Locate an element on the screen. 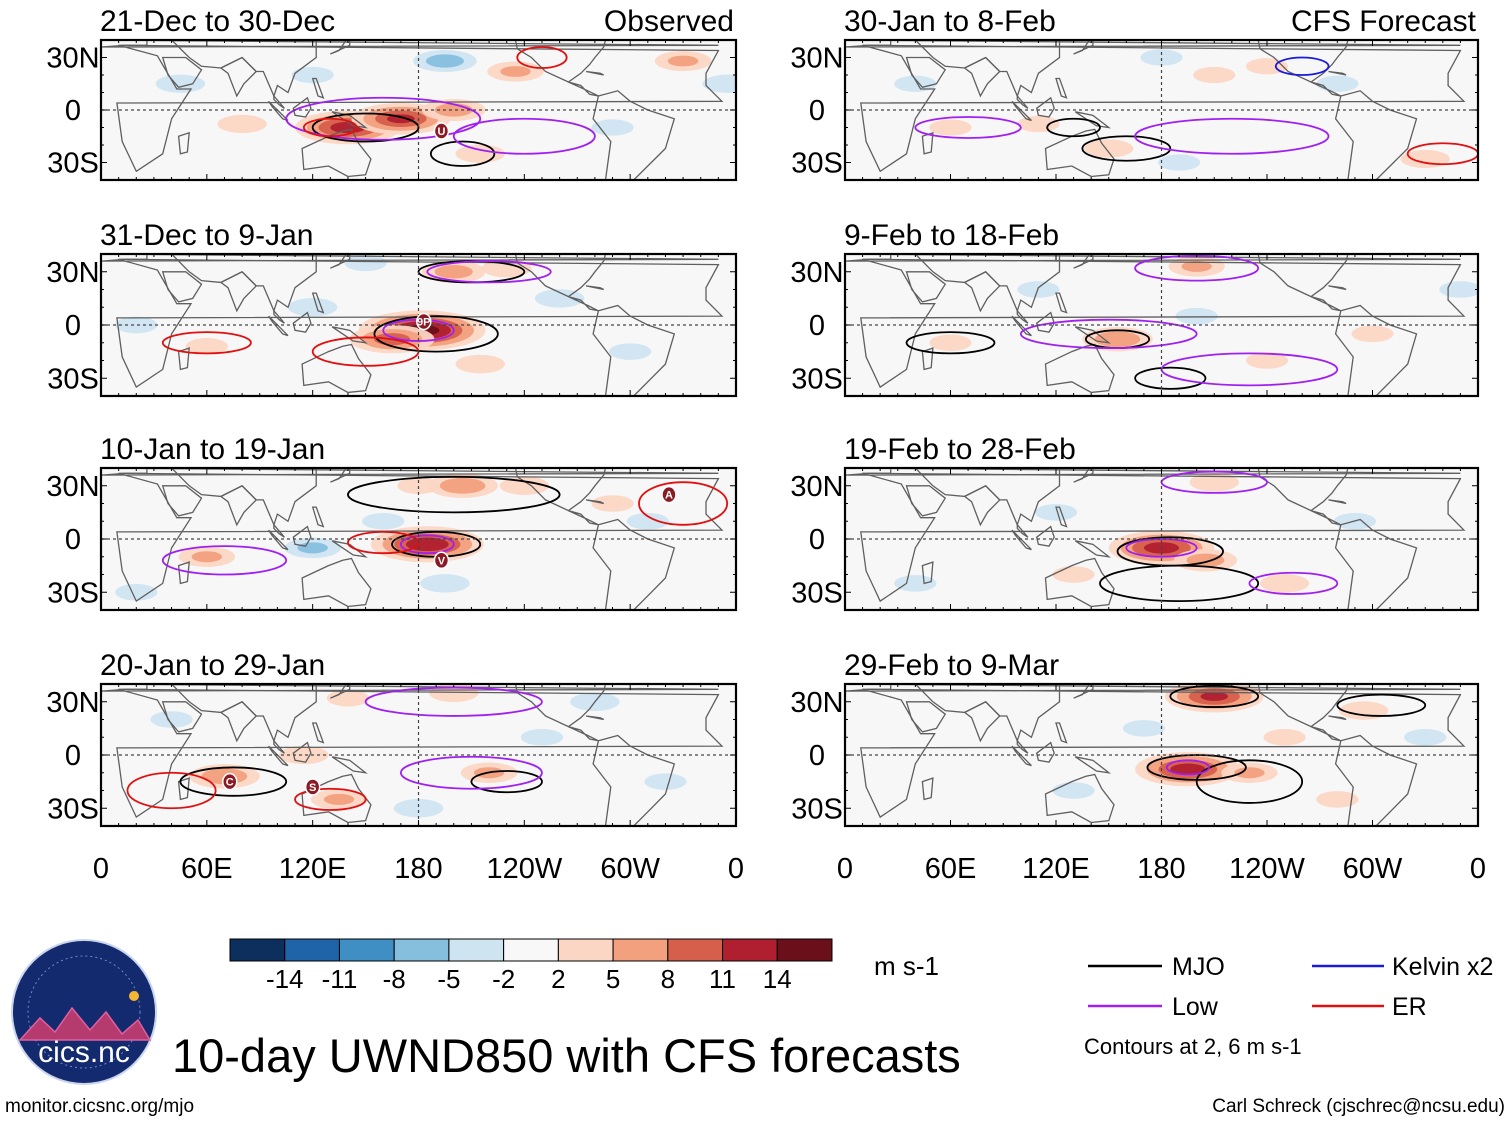  coastline-sumatra is located at coordinates (278, 111).